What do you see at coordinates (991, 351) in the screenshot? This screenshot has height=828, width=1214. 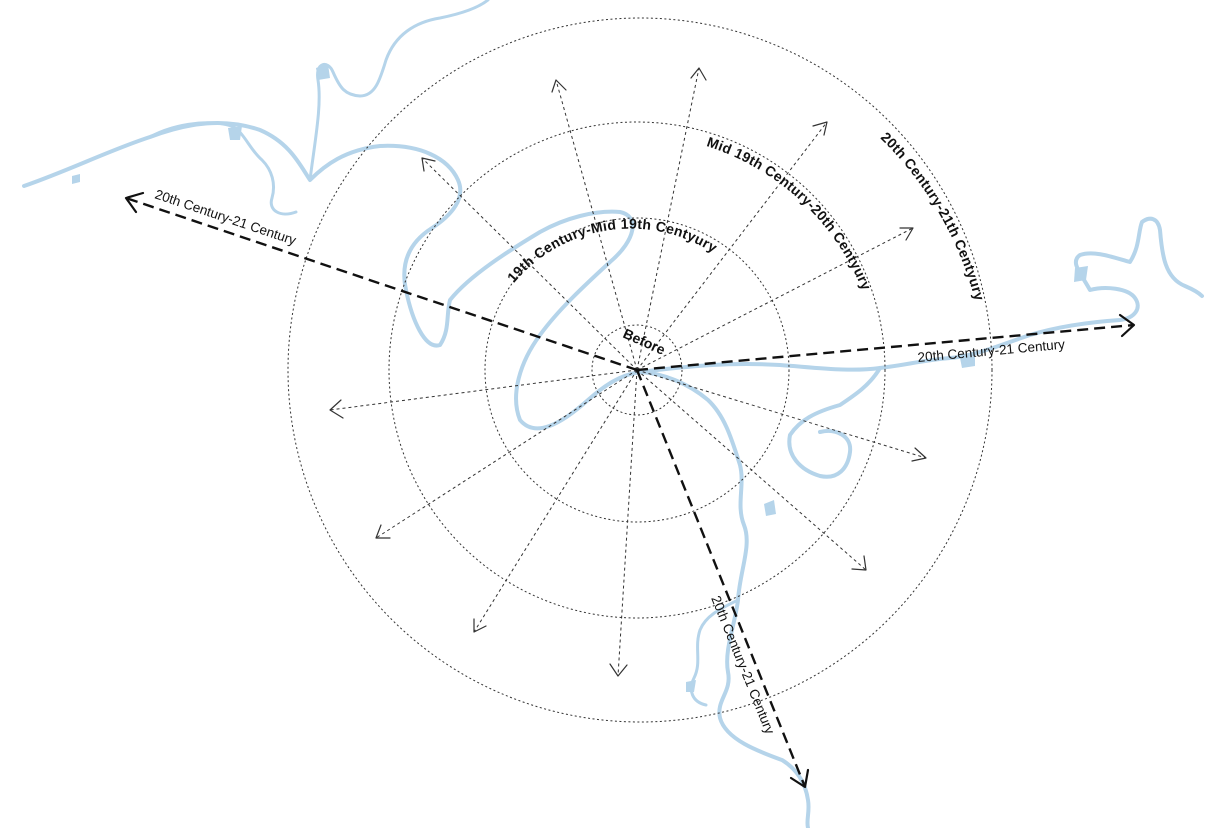 I see `axis-label-east: 20th Century-21 Century` at bounding box center [991, 351].